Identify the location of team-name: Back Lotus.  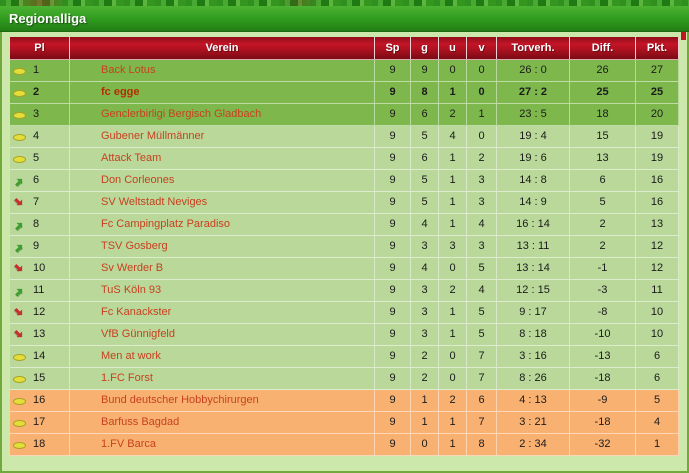
(222, 70).